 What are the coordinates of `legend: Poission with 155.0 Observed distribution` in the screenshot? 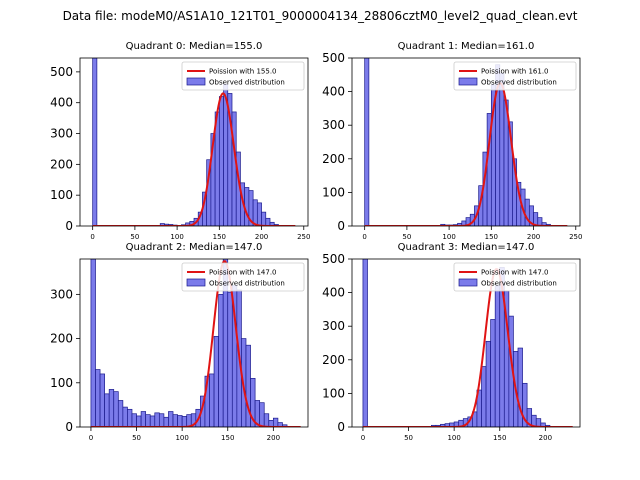 It's located at (243, 76).